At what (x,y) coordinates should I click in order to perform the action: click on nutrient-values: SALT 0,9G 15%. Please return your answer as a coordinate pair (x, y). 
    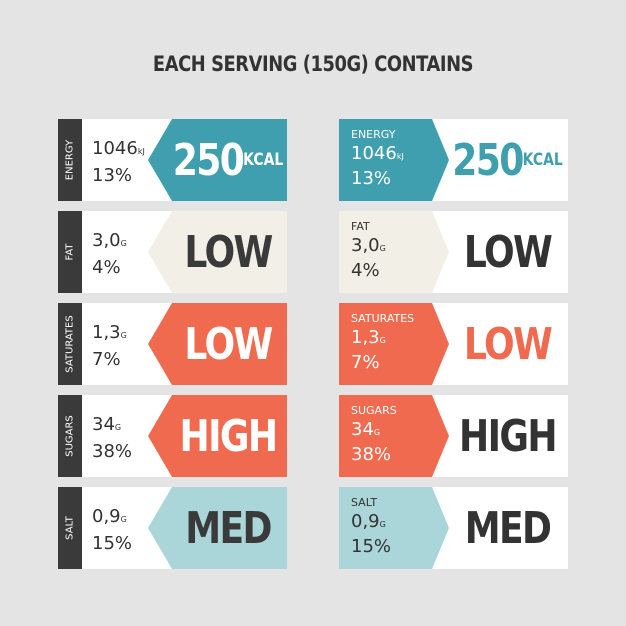
    Looking at the image, I should click on (371, 526).